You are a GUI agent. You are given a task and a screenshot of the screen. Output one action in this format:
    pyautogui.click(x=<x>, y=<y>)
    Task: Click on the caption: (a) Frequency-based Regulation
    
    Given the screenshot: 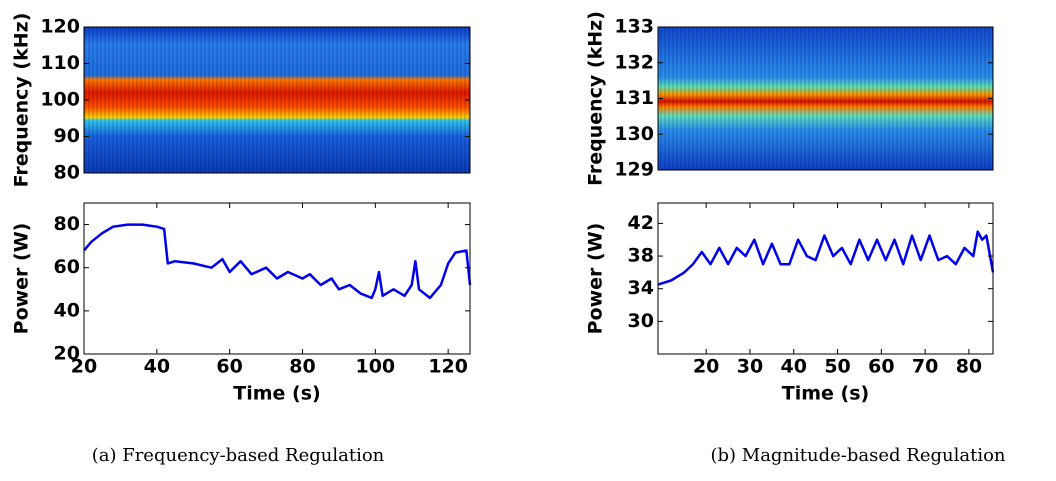 What is the action you would take?
    pyautogui.click(x=238, y=455)
    